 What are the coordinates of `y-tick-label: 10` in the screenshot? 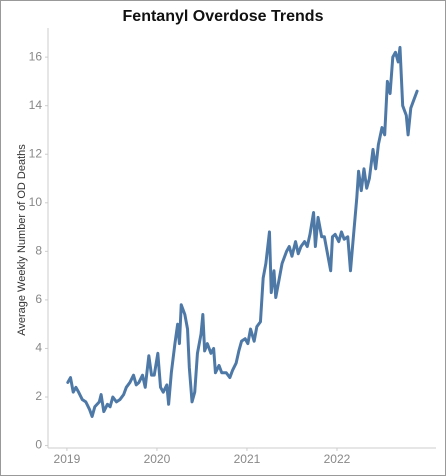 It's located at (36, 202).